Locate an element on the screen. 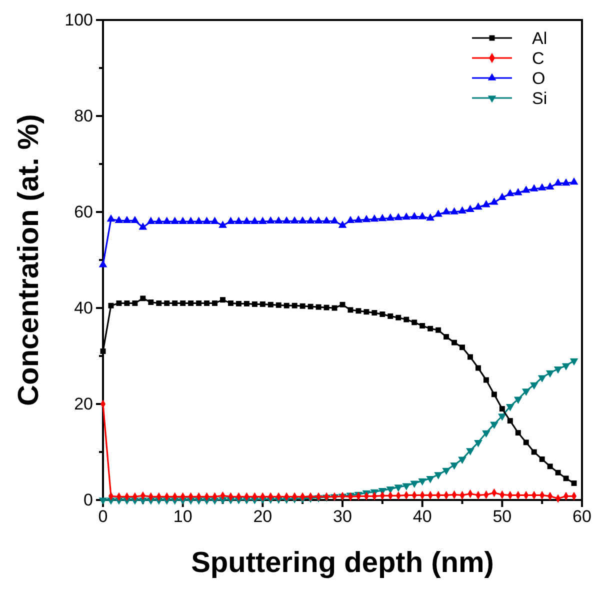 The image size is (600, 594). y-tick-label: 20 is located at coordinates (83, 404).